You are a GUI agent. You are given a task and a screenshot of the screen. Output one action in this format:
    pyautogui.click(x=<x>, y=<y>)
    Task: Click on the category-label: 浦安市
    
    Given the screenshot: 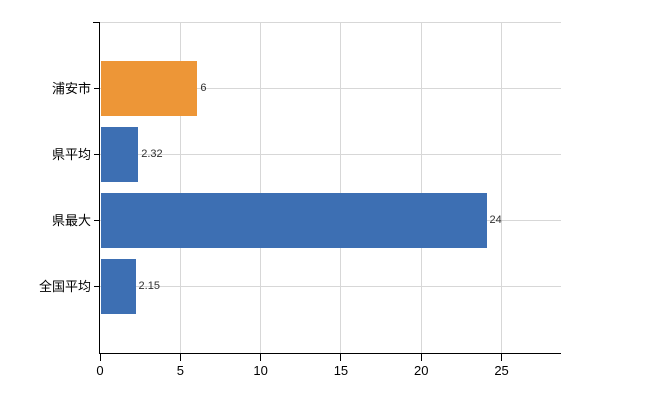 What is the action you would take?
    pyautogui.click(x=71, y=88)
    